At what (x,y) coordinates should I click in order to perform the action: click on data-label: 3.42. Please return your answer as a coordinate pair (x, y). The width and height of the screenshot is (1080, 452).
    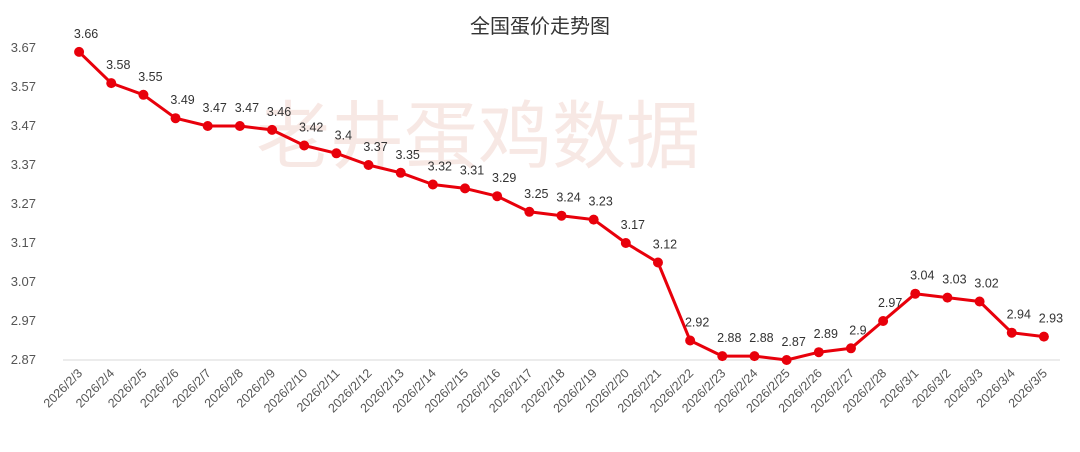
    Looking at the image, I should click on (311, 128).